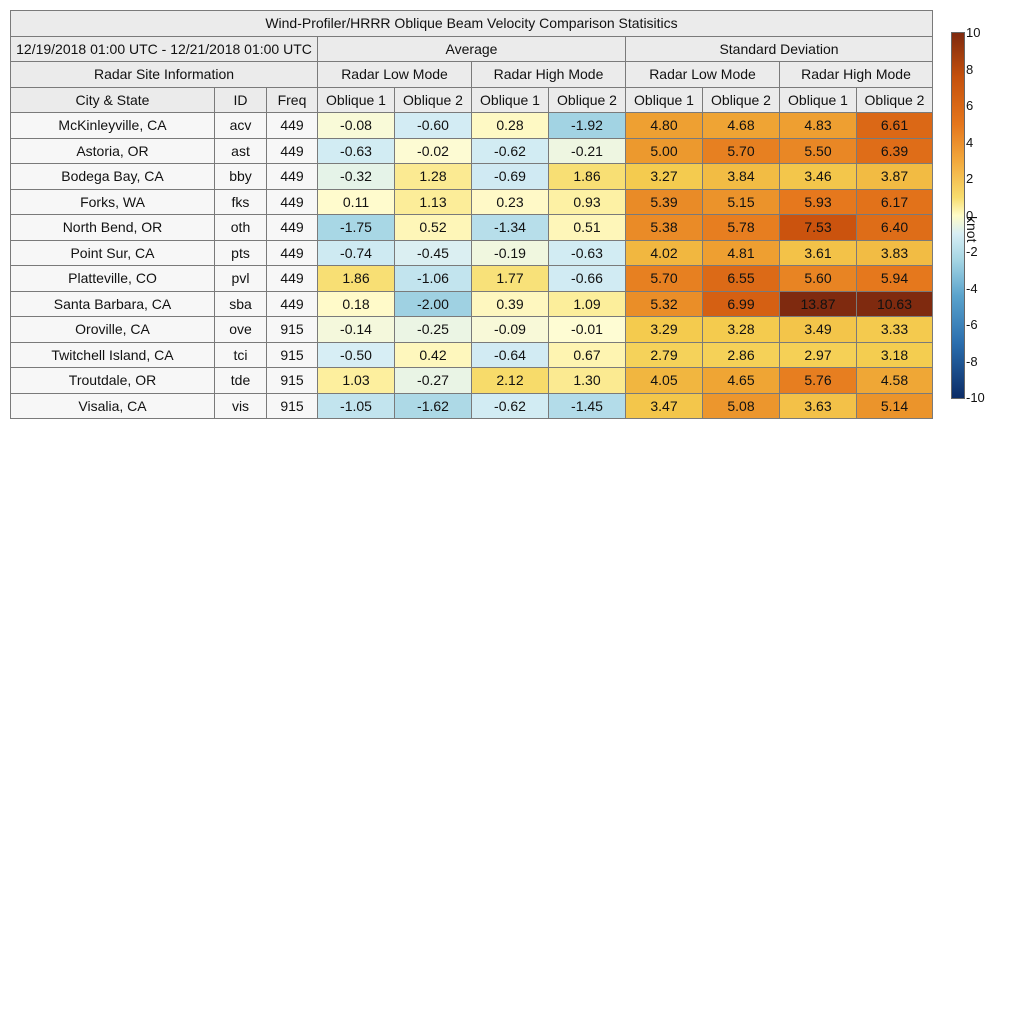 The width and height of the screenshot is (1024, 1024). I want to click on std-value-cell: 4.58, so click(894, 380).